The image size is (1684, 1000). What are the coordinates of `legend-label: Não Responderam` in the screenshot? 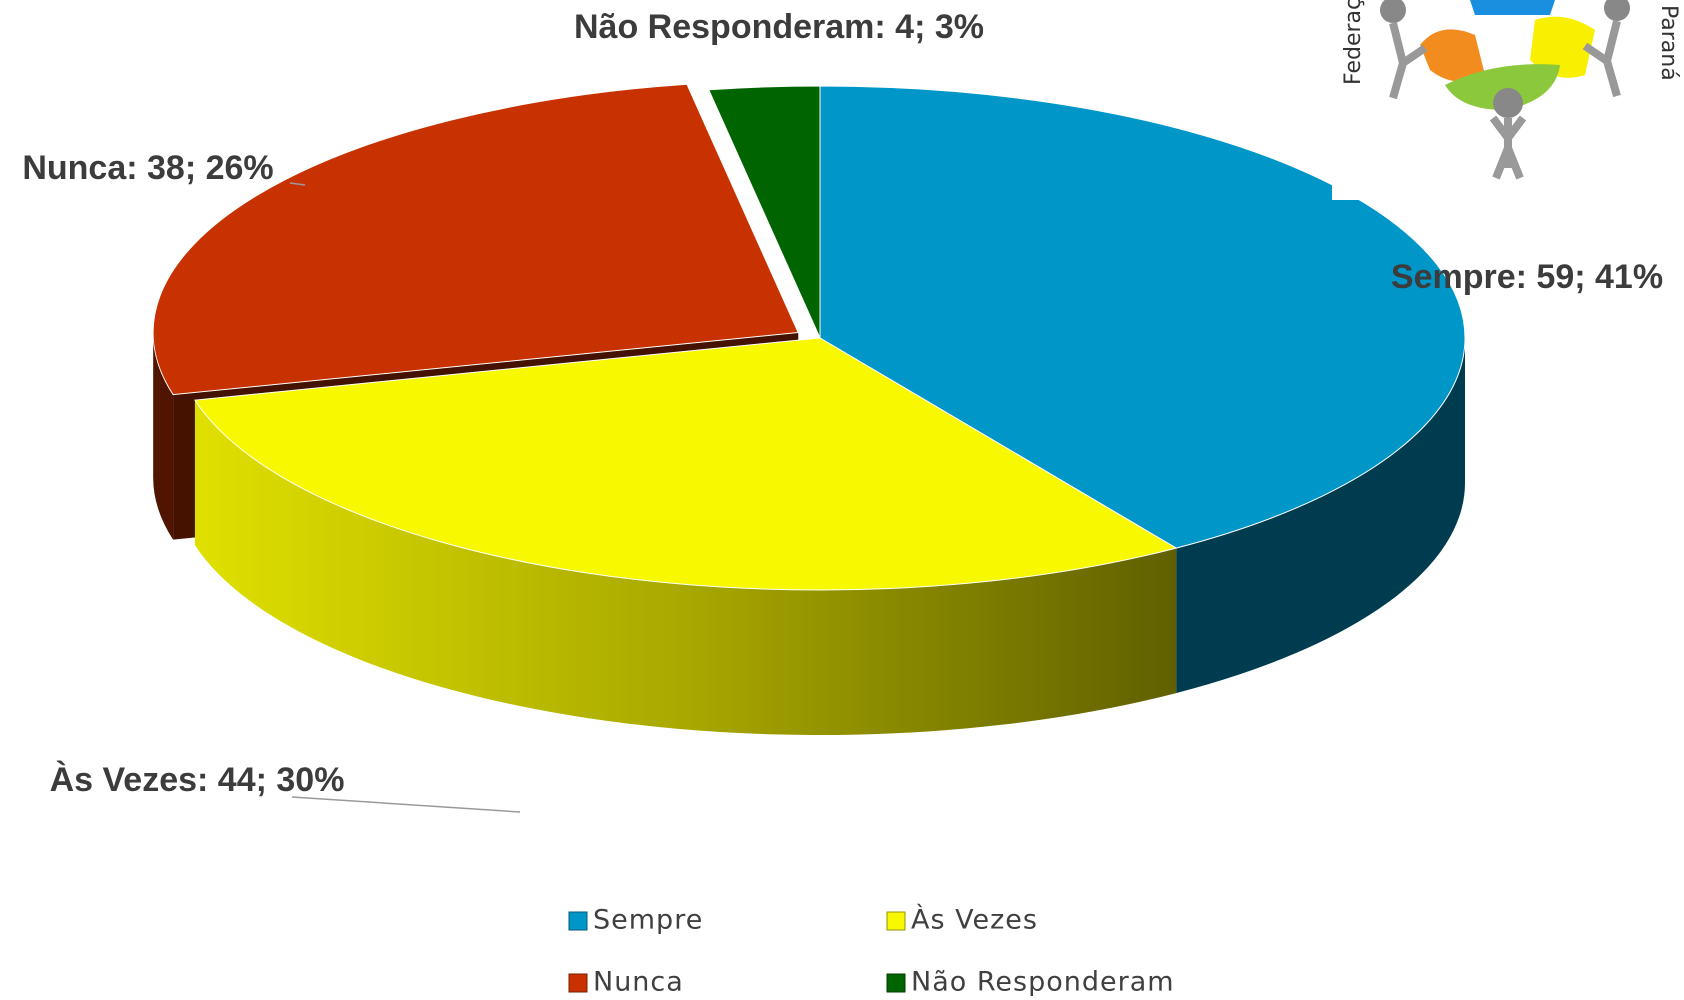 It's located at (1043, 982).